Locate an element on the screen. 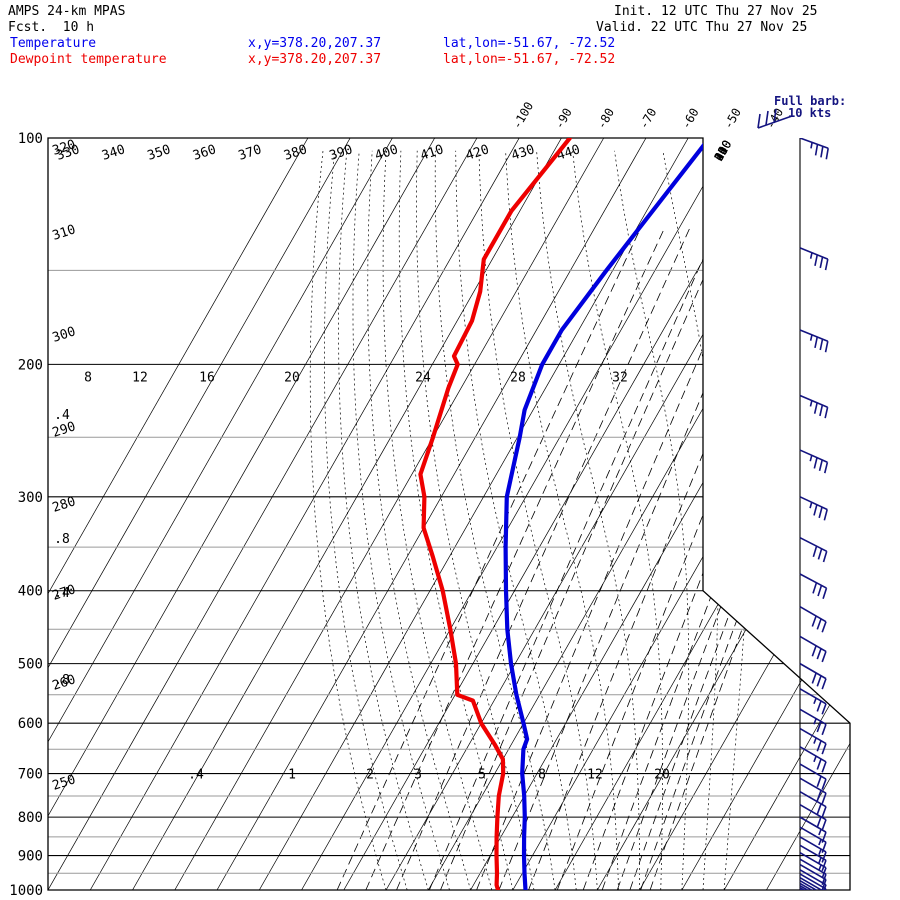 The height and width of the screenshot is (900, 900). theta-label: 260 is located at coordinates (64, 683).